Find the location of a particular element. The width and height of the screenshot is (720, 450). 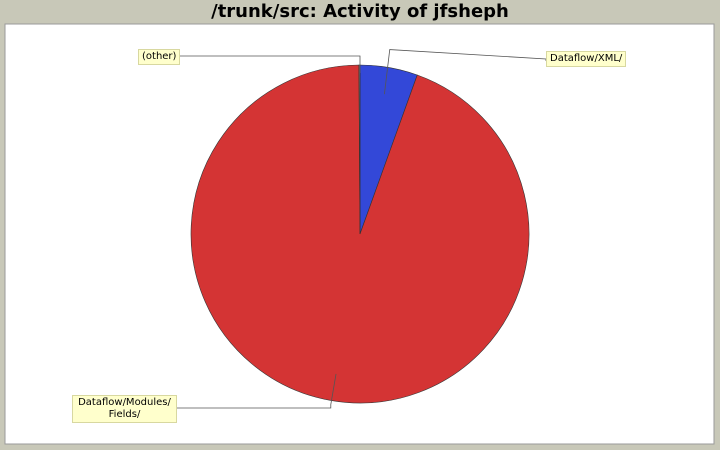

slice-label-text: Dataflow/XML/ is located at coordinates (586, 58).